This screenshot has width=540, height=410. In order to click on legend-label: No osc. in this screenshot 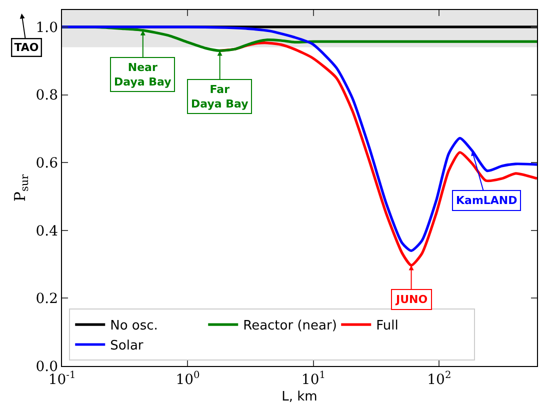, I will do `click(134, 326)`.